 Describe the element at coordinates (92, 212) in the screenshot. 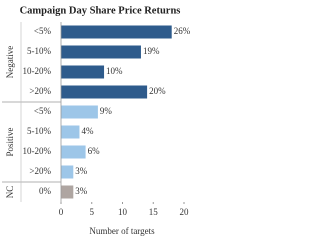

I see `x-tick-label: 5` at that location.